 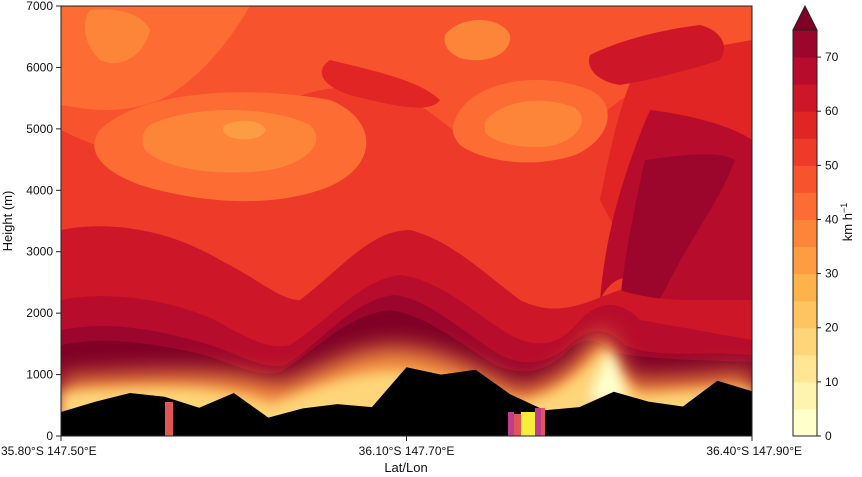 I want to click on field-region-patch-upper, so click(x=477, y=40).